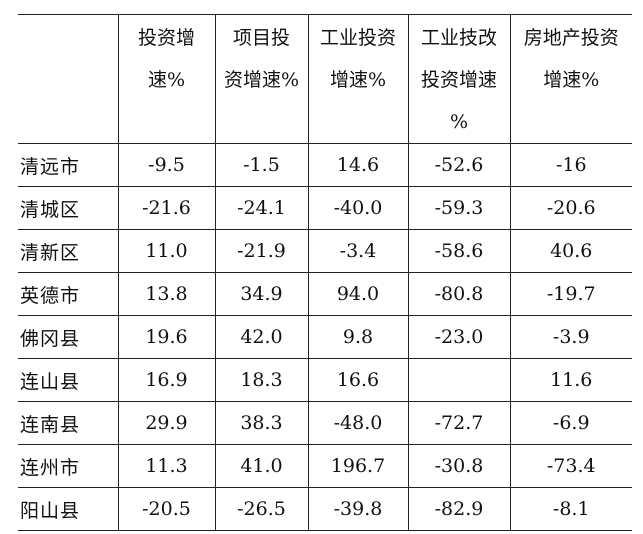 This screenshot has width=643, height=534. I want to click on header-cell: 房地产投资增速%, so click(570, 79).